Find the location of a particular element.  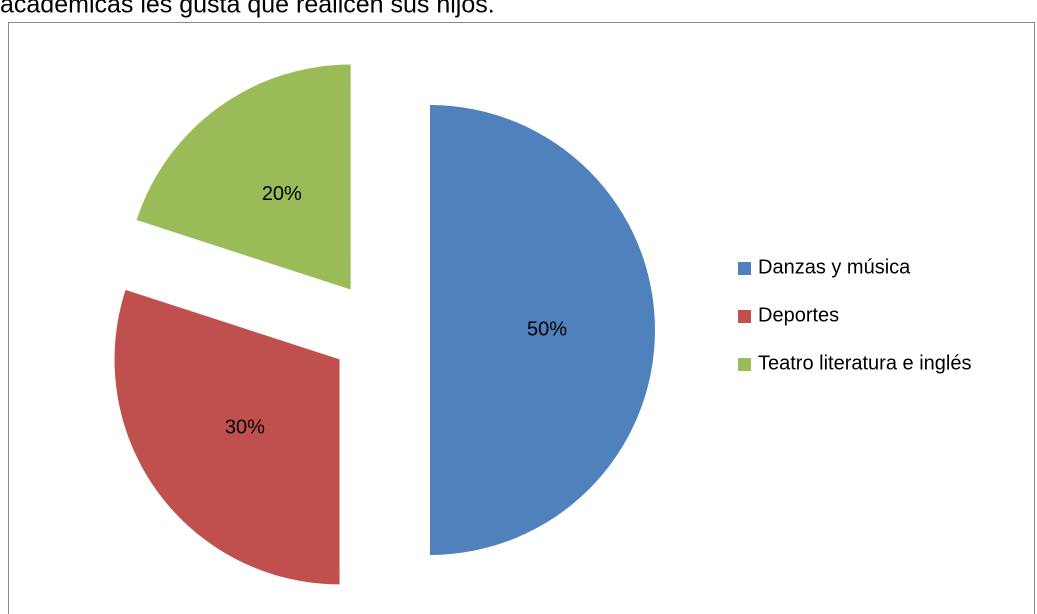

legend-label: Teatro literatura e inglés is located at coordinates (864, 363).